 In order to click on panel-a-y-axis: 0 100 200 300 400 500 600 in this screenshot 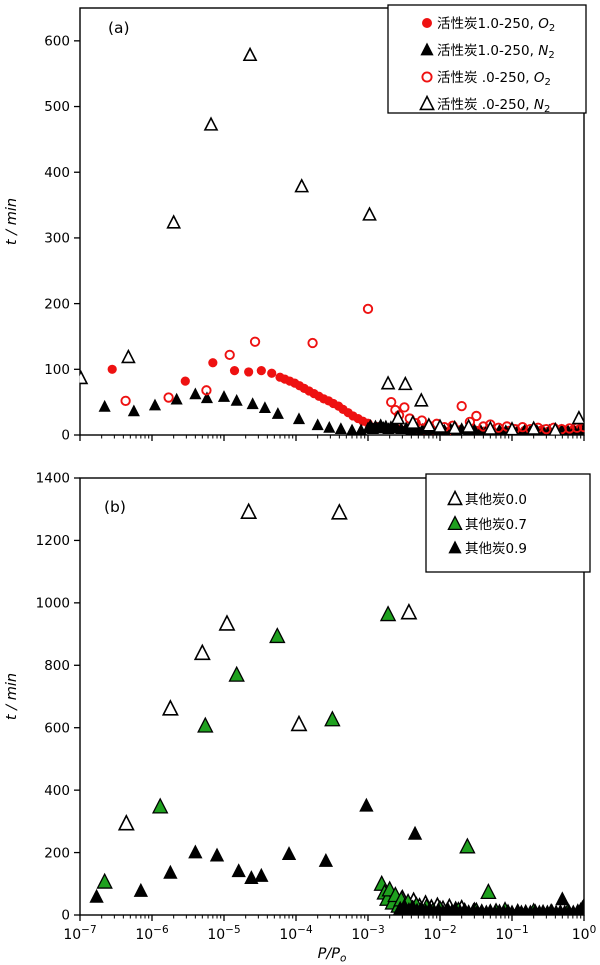, I will do `click(62, 239)`.